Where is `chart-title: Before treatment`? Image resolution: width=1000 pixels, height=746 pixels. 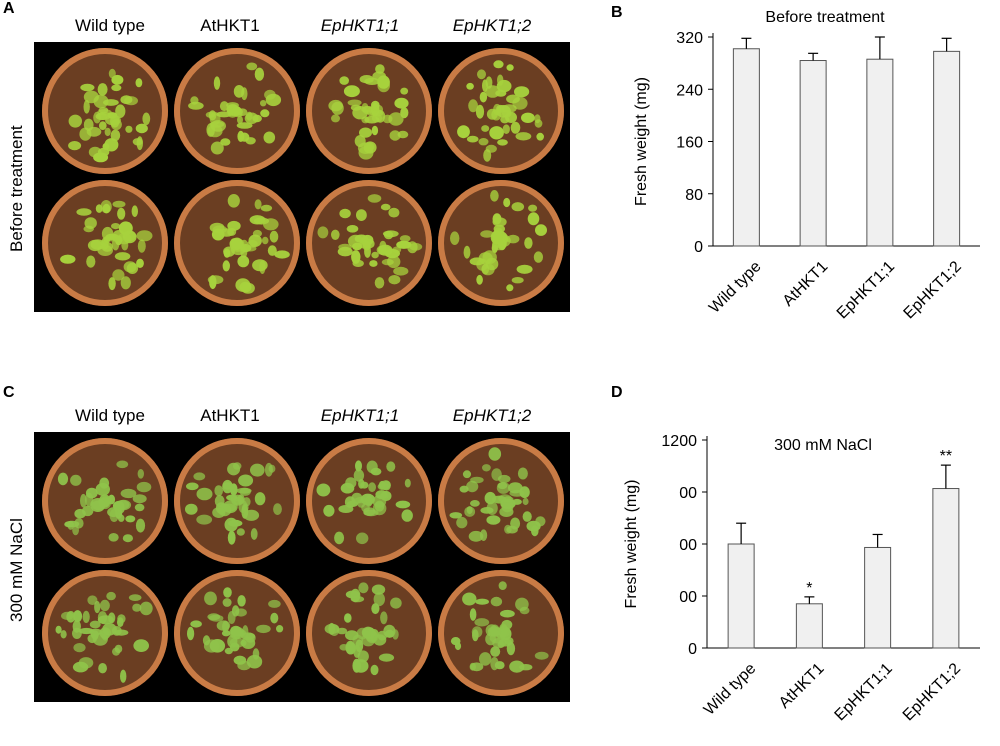 chart-title: Before treatment is located at coordinates (825, 17).